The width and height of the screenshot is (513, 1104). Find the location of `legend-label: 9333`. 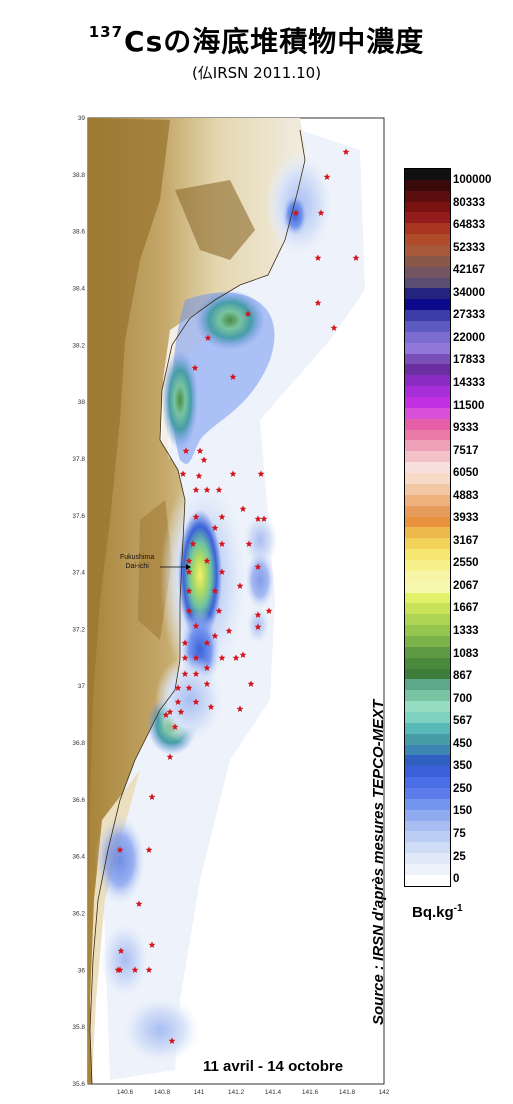

legend-label: 9333 is located at coordinates (466, 428).